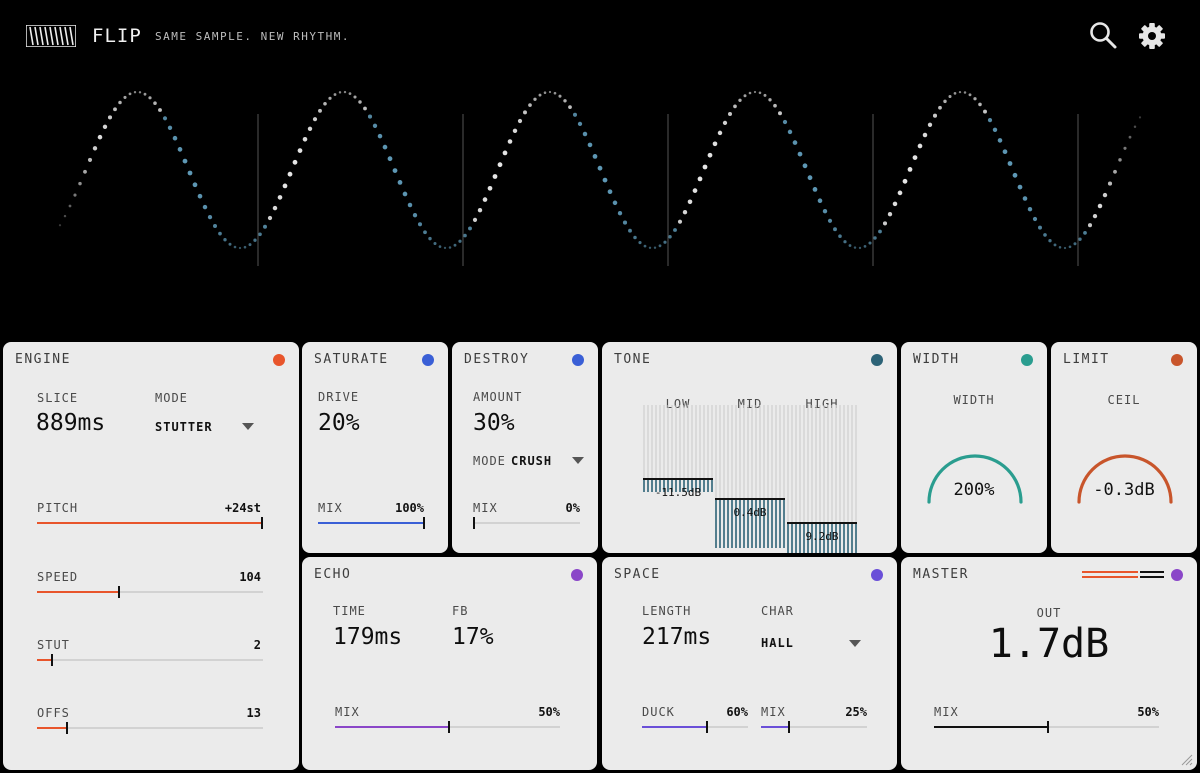 This screenshot has height=773, width=1200. Describe the element at coordinates (695, 727) in the screenshot. I see `duck-slider` at that location.